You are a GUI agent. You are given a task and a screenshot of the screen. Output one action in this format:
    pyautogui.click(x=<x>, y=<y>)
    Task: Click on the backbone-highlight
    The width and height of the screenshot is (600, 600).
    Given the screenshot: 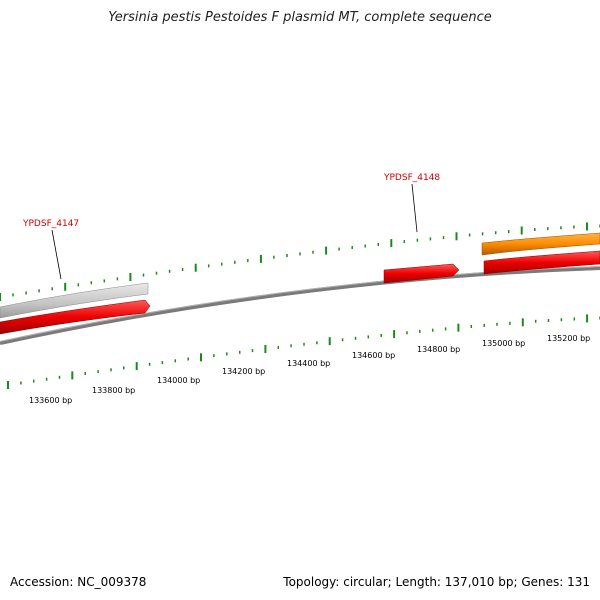 What is the action you would take?
    pyautogui.click(x=300, y=304)
    